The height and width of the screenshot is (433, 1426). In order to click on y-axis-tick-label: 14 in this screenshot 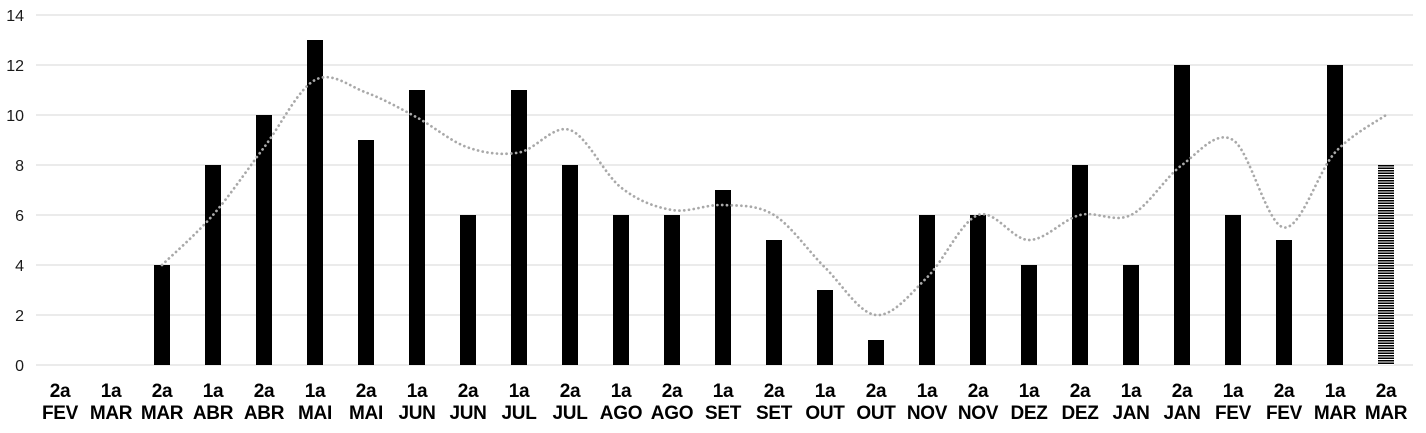, I will do `click(15, 16)`.